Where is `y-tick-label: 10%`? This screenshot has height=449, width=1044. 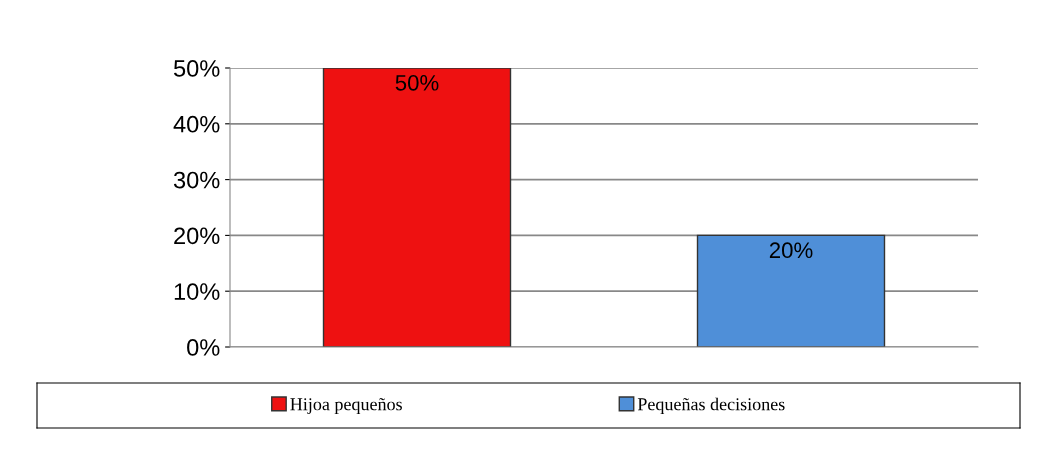 y-tick-label: 10% is located at coordinates (197, 291).